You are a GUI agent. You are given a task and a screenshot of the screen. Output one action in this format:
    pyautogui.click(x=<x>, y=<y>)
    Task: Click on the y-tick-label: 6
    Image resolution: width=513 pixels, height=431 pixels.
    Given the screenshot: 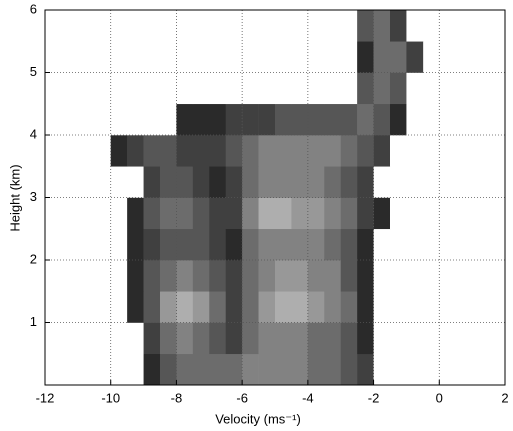 What is the action you would take?
    pyautogui.click(x=33, y=8)
    